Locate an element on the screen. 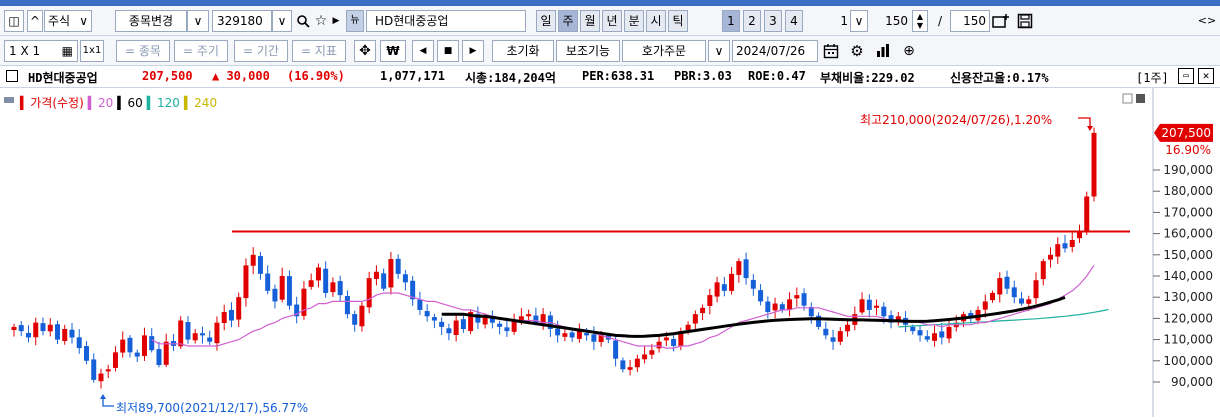 This screenshot has height=420, width=1220. step-back-icon: ◀ is located at coordinates (423, 51).